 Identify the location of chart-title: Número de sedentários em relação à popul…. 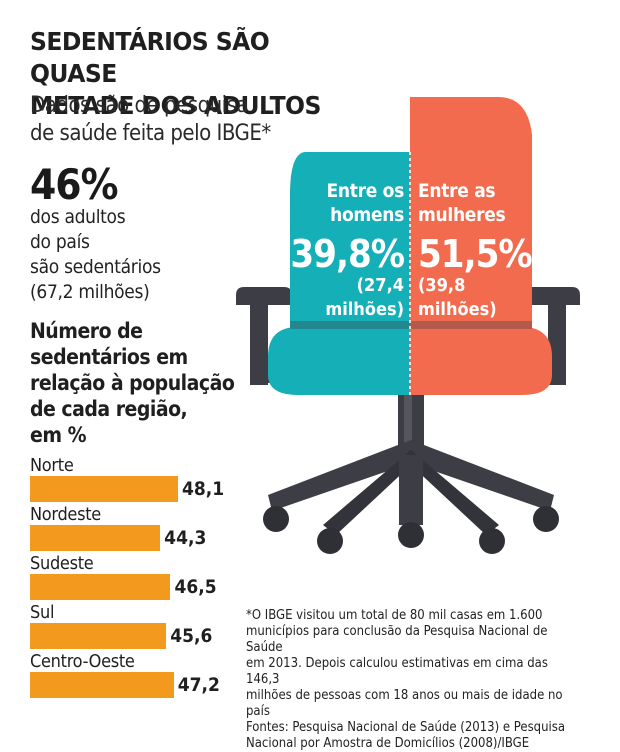
(140, 383).